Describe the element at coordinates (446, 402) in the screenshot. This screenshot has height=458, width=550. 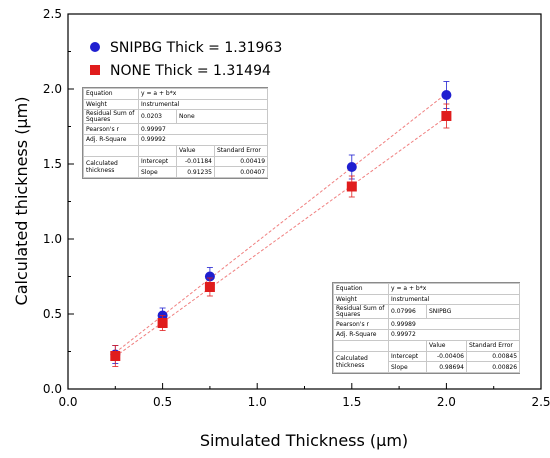
I see `x-tick-label: 2.0` at that location.